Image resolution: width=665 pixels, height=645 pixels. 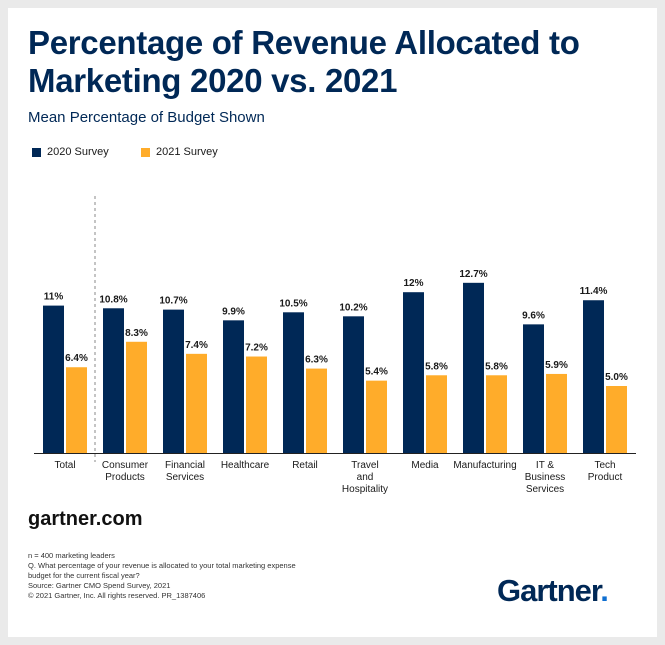 I want to click on legend-swatch-2021, so click(x=145, y=152).